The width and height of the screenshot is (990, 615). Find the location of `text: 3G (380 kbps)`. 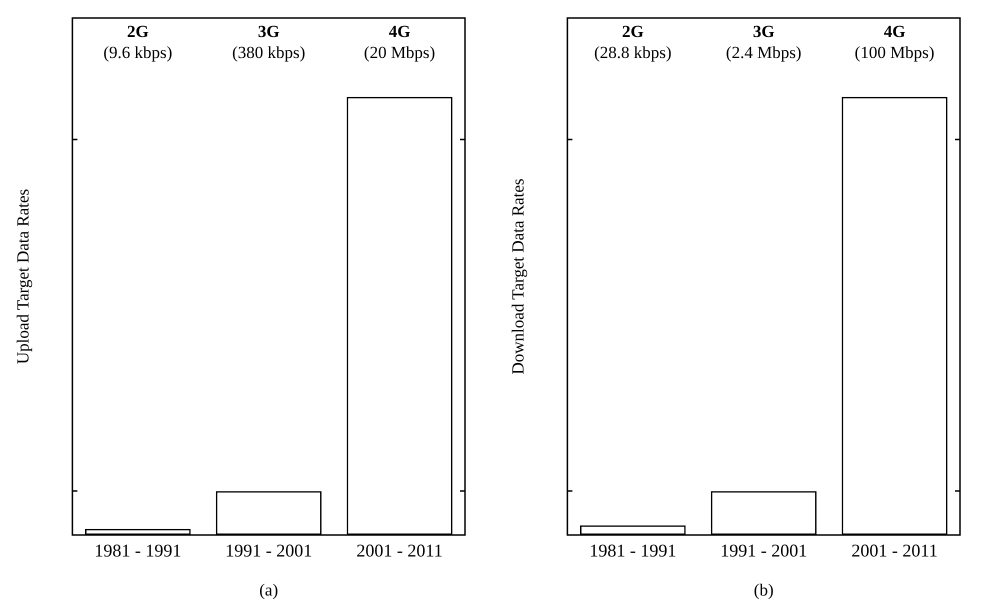

text: 3G (380 kbps) is located at coordinates (269, 42).